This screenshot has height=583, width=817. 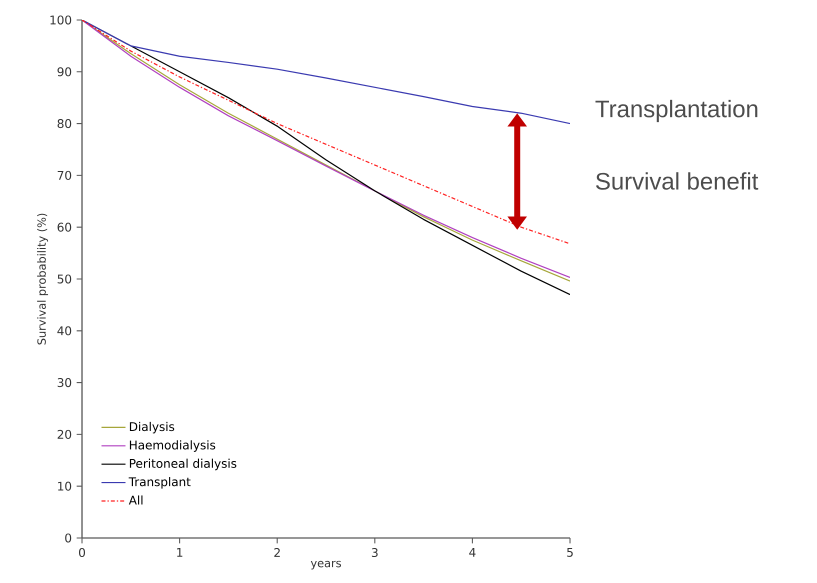 What do you see at coordinates (325, 565) in the screenshot?
I see `x-axis-title: years` at bounding box center [325, 565].